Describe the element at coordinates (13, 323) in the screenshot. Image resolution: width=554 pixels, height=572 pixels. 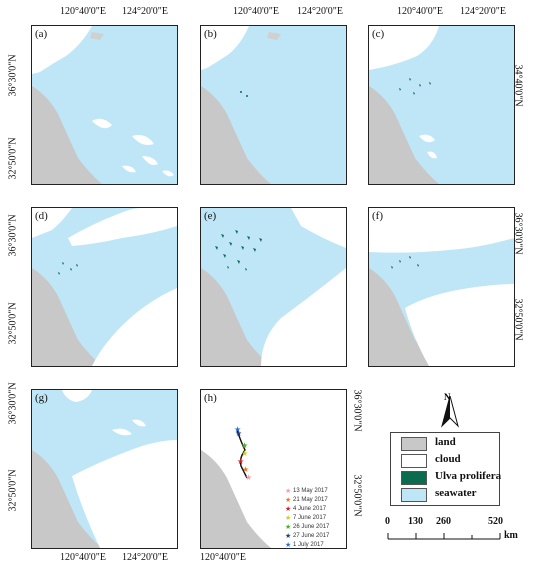
I see `lat-label-d-lower: 32°50'0"N` at that location.